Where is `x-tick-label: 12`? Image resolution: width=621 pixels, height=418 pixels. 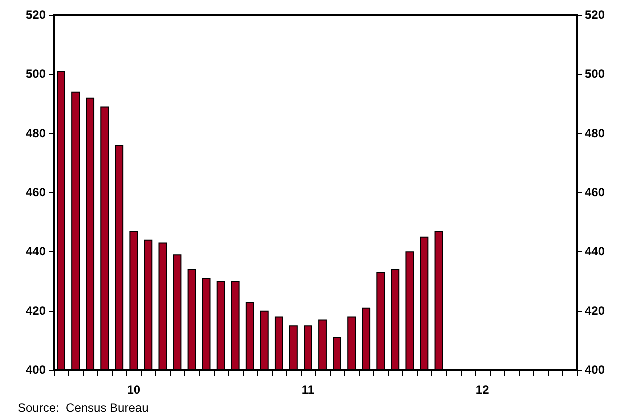 x-tick-label: 12 is located at coordinates (483, 390).